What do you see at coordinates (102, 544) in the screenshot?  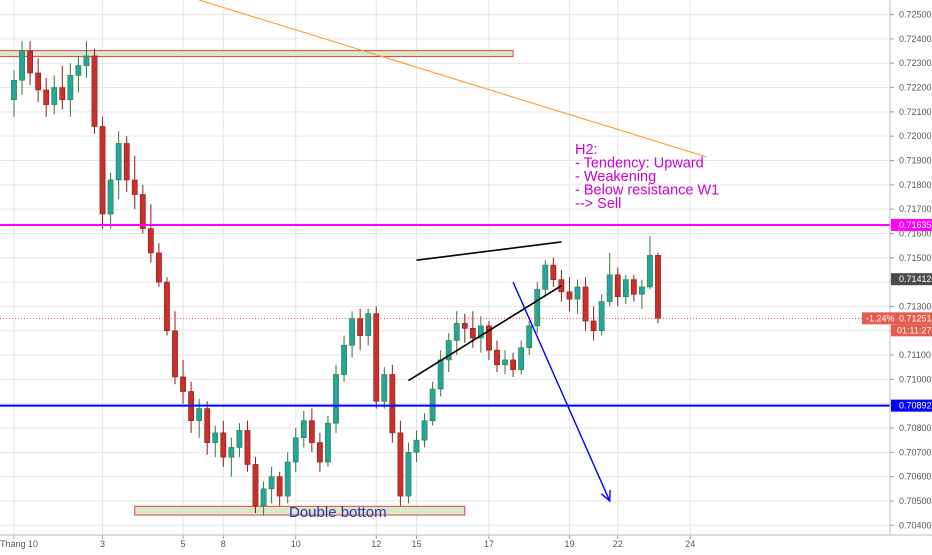 I see `time-tick-label: 3` at bounding box center [102, 544].